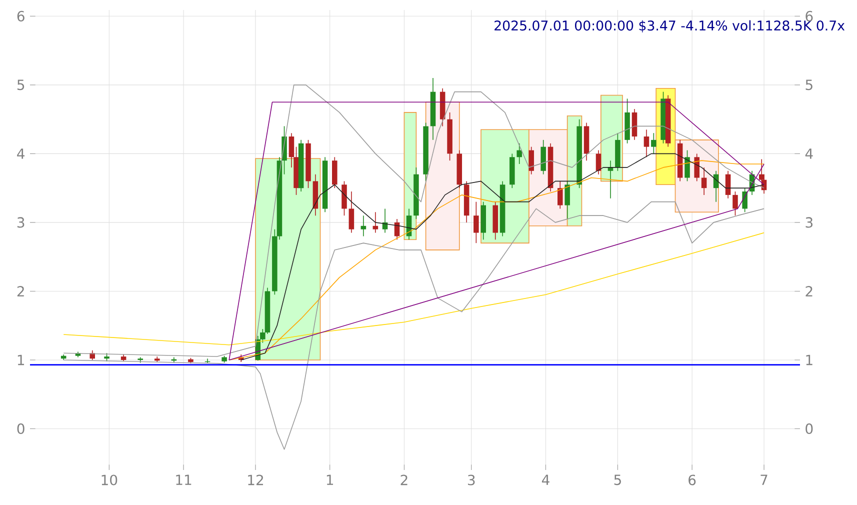  Describe the element at coordinates (20, 291) in the screenshot. I see `y-tick-label: 2` at that location.